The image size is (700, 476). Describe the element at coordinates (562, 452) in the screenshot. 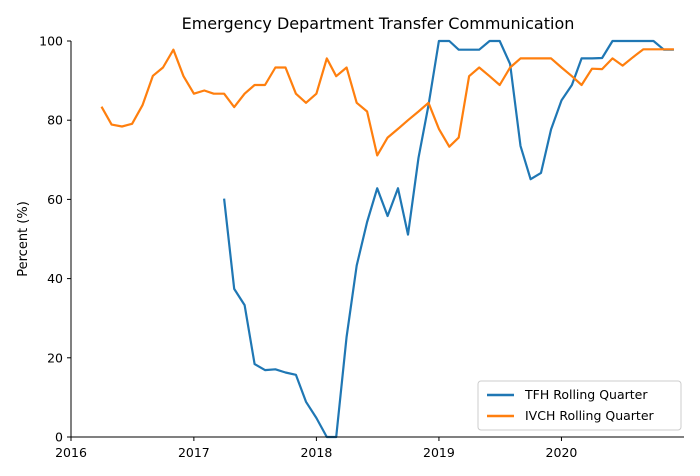

I see `x-tick-label: 2020` at that location.